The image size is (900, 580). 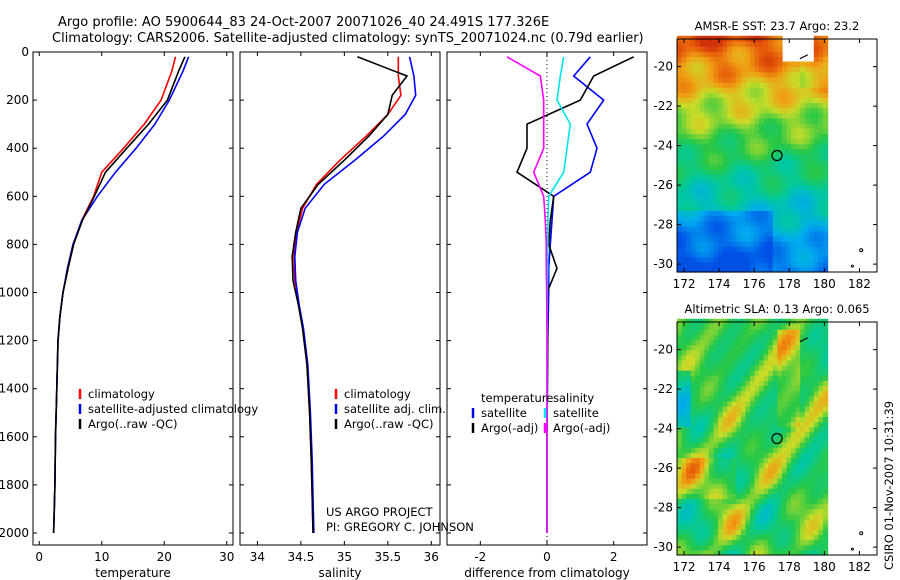 What do you see at coordinates (859, 284) in the screenshot?
I see `sst-xtick-label: 182` at bounding box center [859, 284].